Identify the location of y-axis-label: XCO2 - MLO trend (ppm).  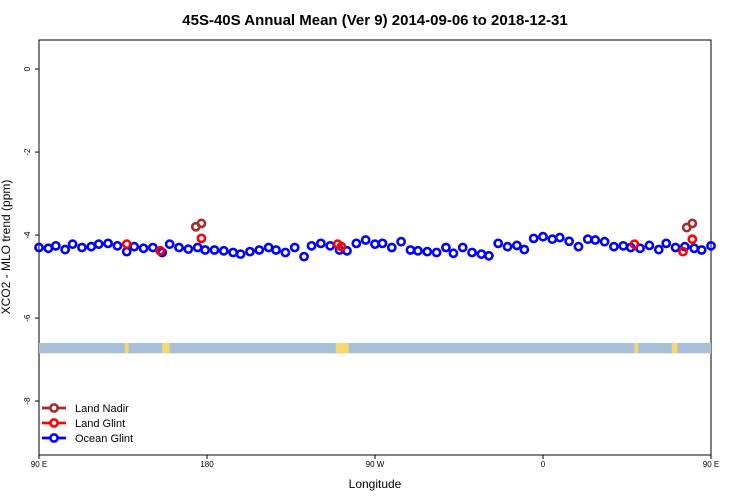
(6, 247).